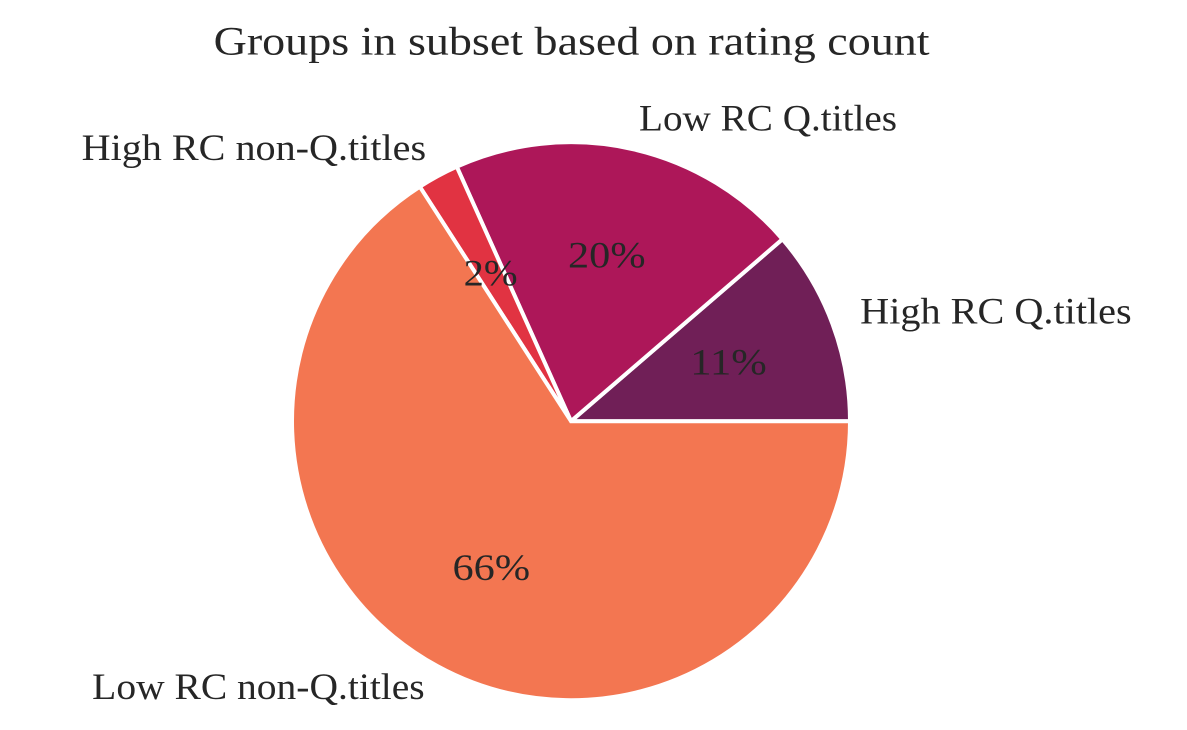 The width and height of the screenshot is (1187, 730). I want to click on svg-text: High RC Q.titles, so click(995, 312).